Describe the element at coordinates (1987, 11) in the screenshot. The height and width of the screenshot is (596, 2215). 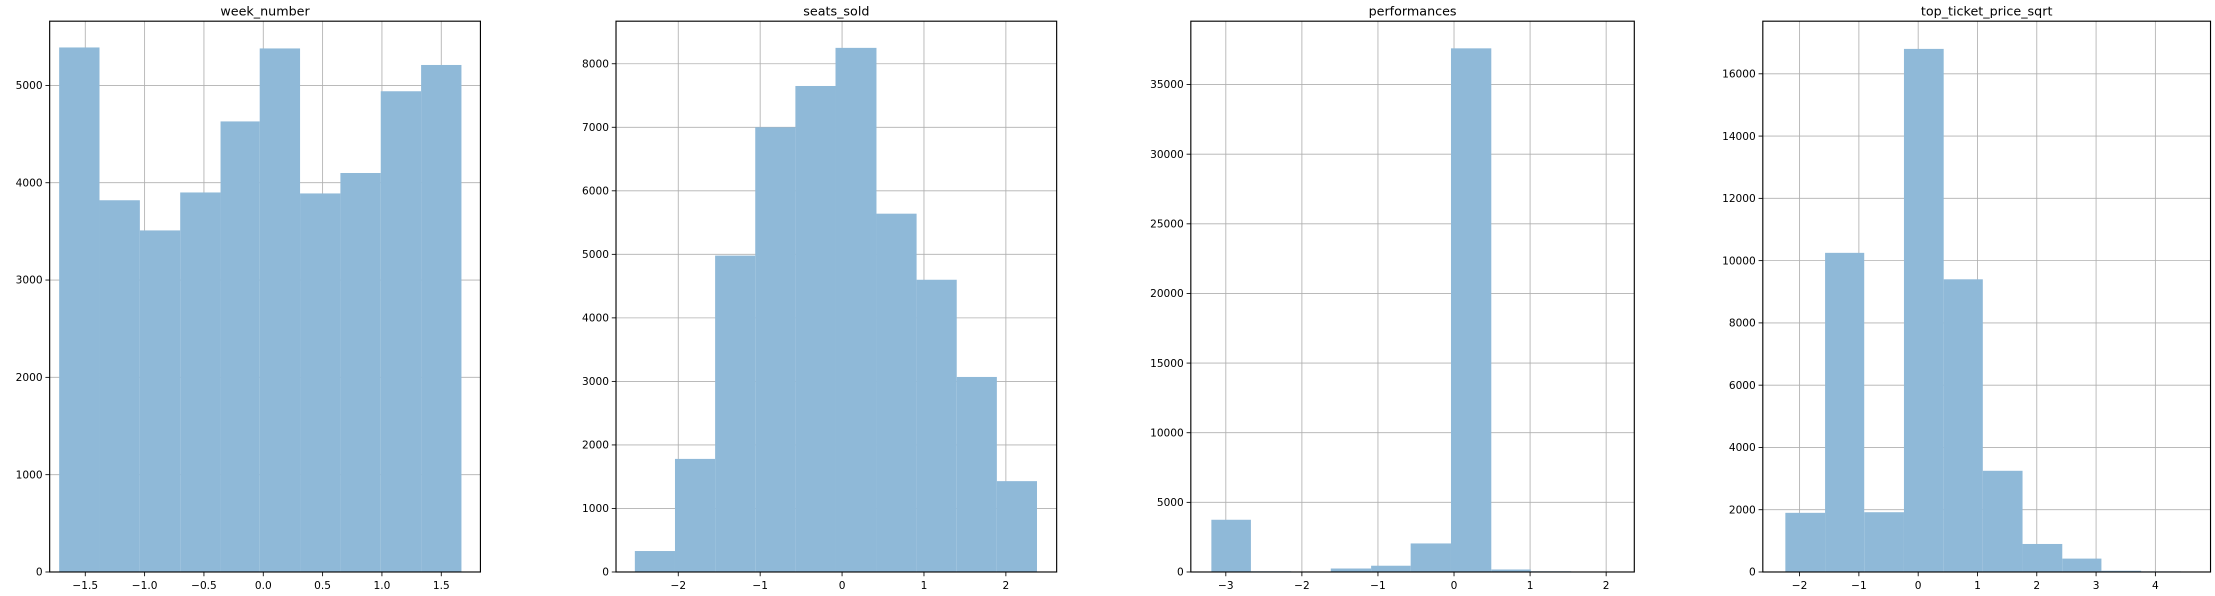
I see `chart-title: top_ticket_price_sqrt` at that location.